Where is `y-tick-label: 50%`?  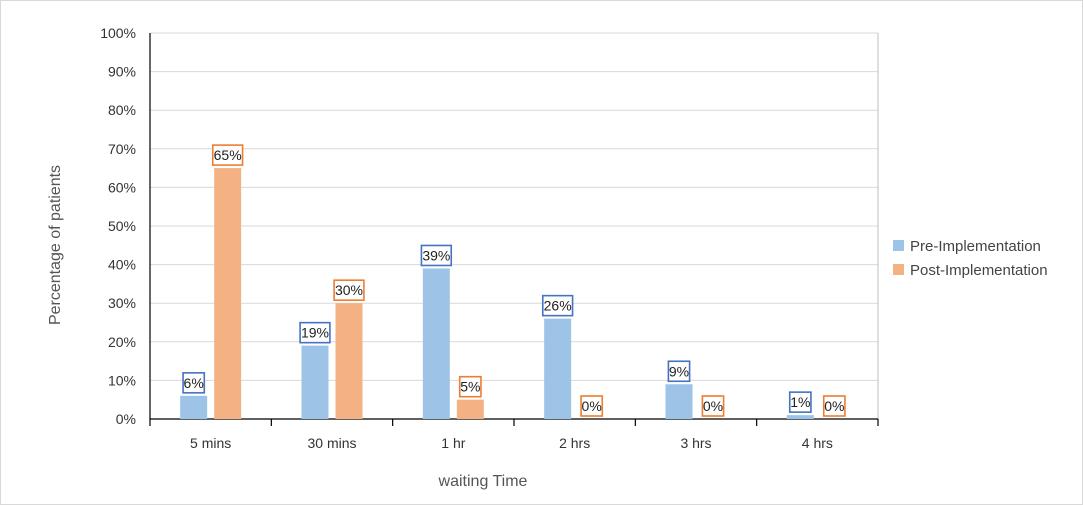
y-tick-label: 50% is located at coordinates (122, 226).